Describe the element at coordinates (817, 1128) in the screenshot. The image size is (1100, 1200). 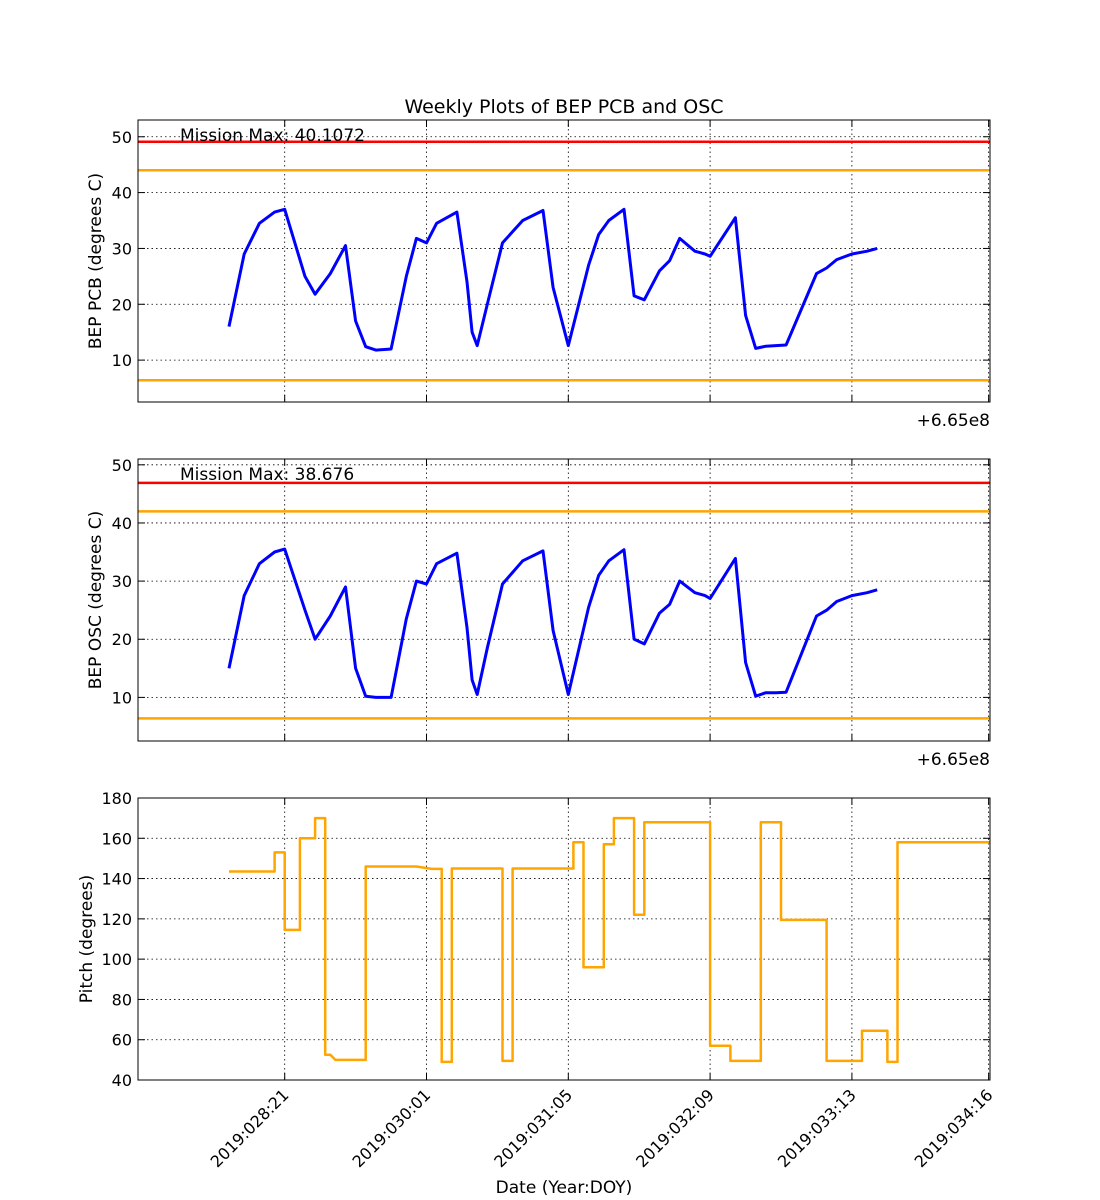
I see `x-tick-label: 2019:033:13` at that location.